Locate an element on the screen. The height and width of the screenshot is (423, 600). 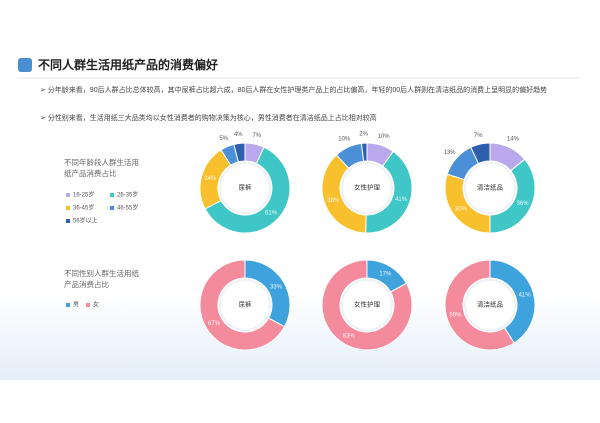
data-label: 61% is located at coordinates (271, 213).